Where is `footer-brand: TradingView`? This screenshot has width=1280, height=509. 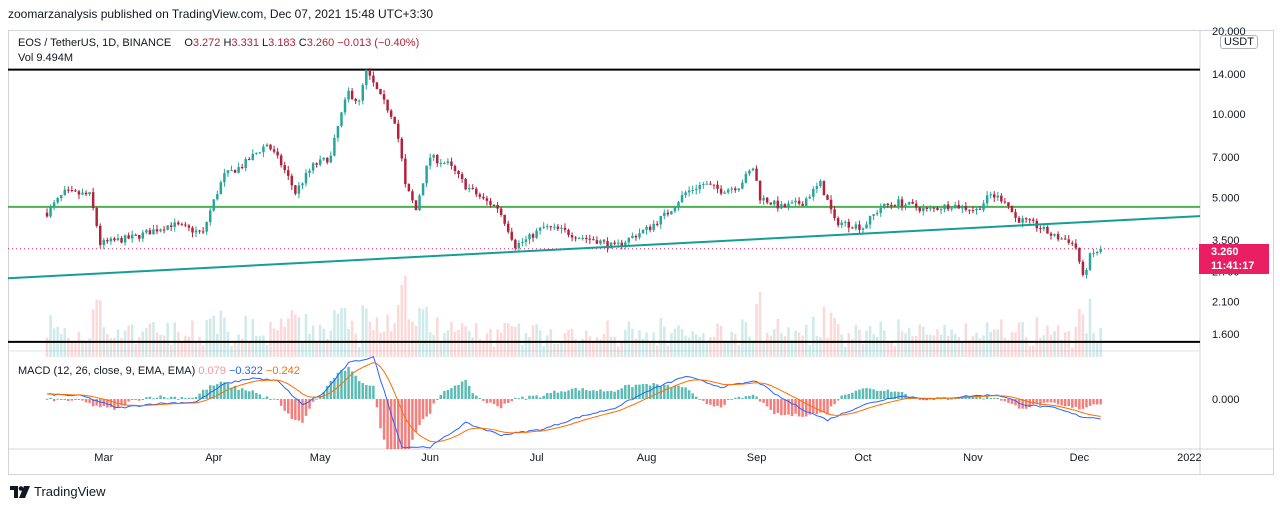 footer-brand: TradingView is located at coordinates (58, 491).